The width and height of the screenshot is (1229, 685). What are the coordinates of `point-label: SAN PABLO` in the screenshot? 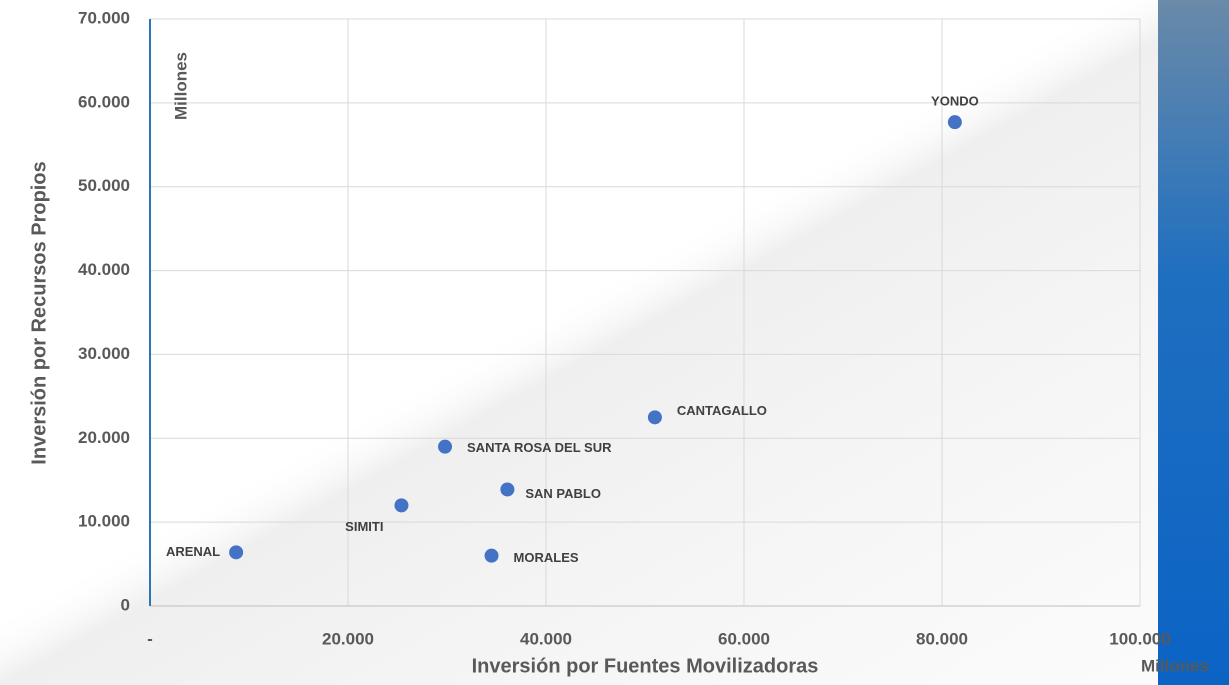 It's located at (563, 493).